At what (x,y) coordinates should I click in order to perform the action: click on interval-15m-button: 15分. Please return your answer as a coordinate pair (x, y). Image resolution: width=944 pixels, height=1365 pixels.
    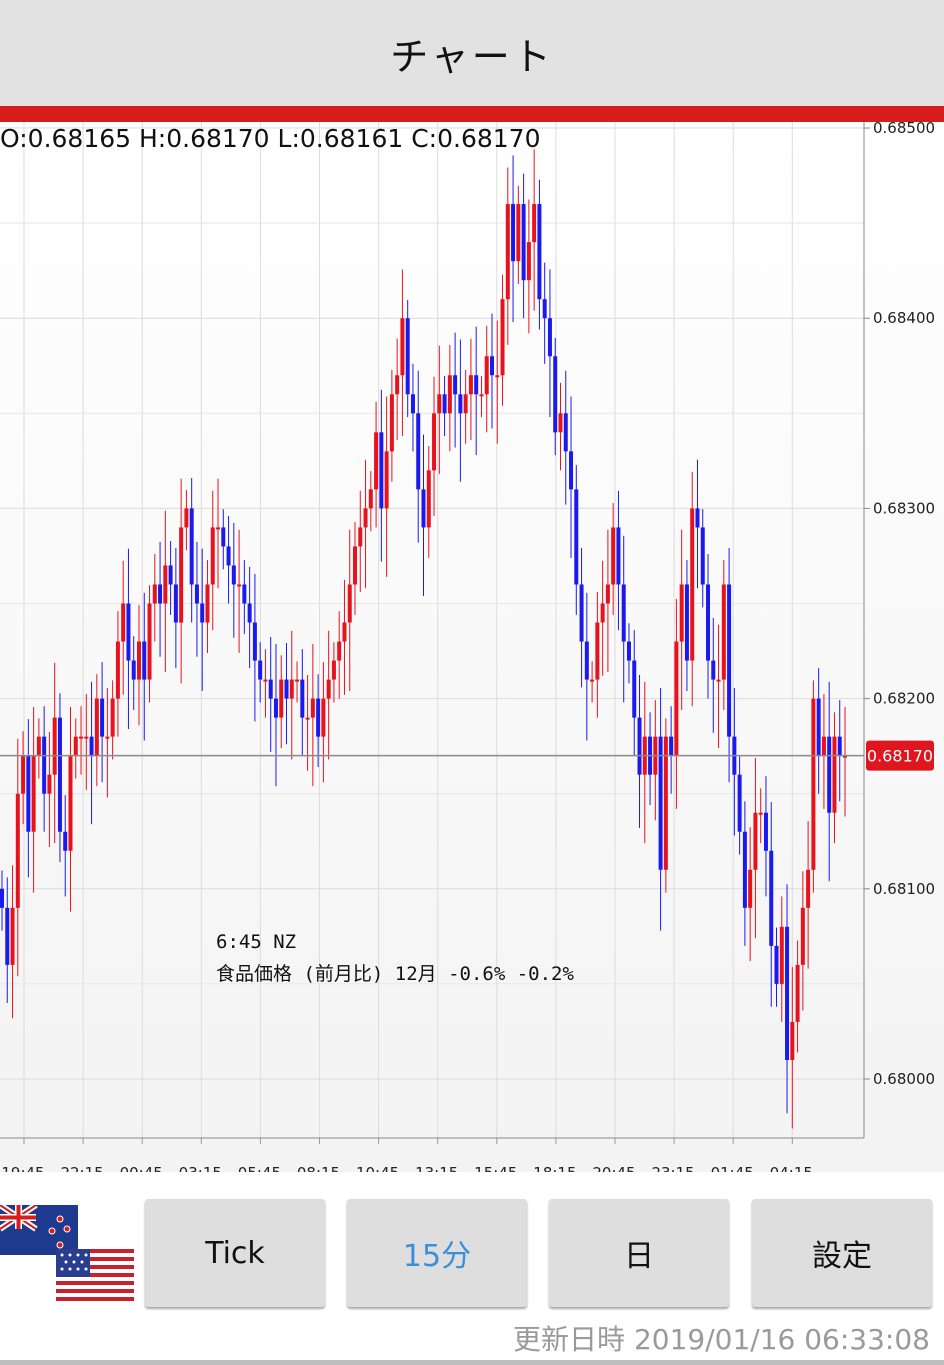
    Looking at the image, I should click on (437, 1253).